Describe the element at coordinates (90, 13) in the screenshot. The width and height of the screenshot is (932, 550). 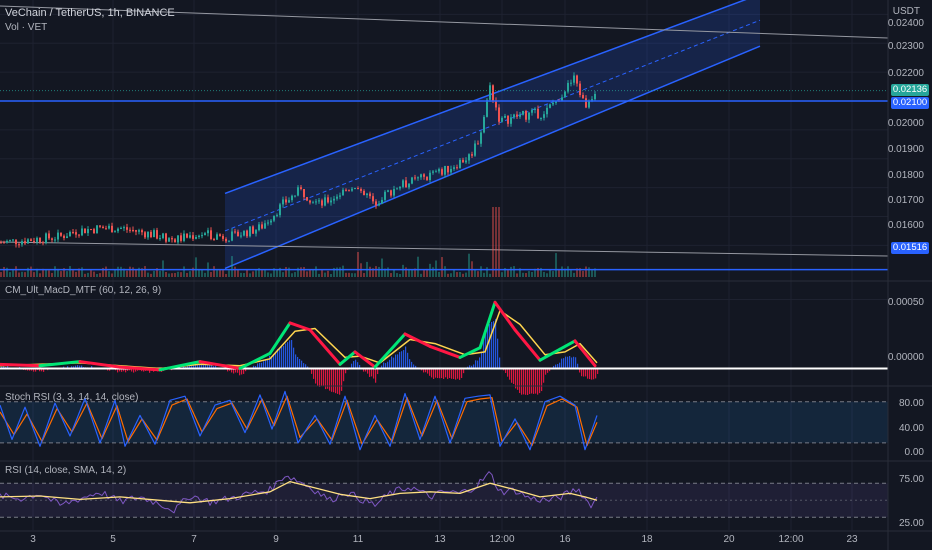
I see `symbol-title: VeChain / TetherUS, 1h, BINANCE` at that location.